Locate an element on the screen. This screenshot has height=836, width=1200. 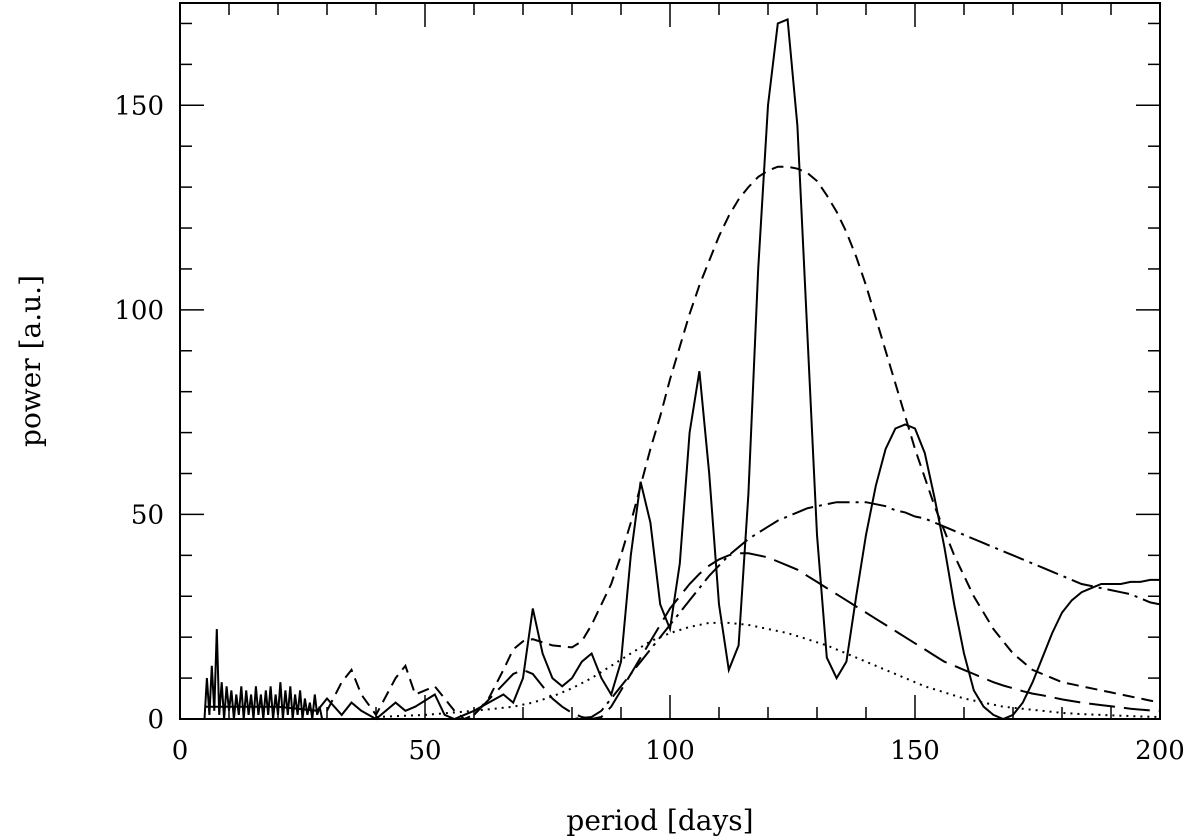
y-tick-label: 50 is located at coordinates (147, 515).